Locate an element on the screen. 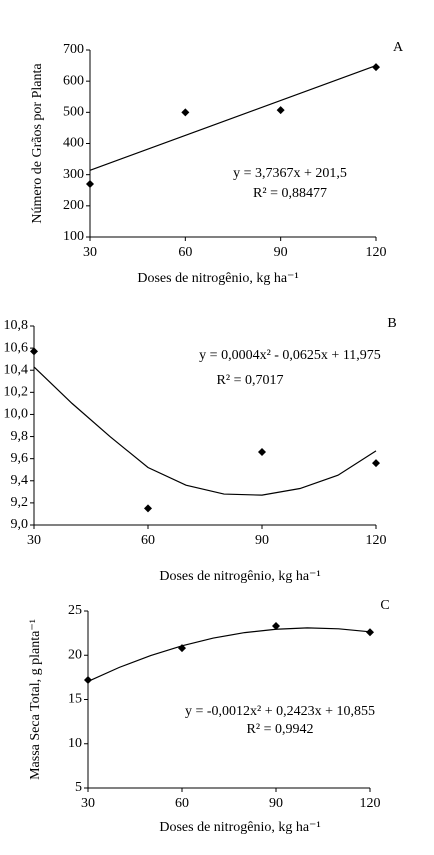 The image size is (434, 855). y-tick-label: 10 is located at coordinates (75, 743).